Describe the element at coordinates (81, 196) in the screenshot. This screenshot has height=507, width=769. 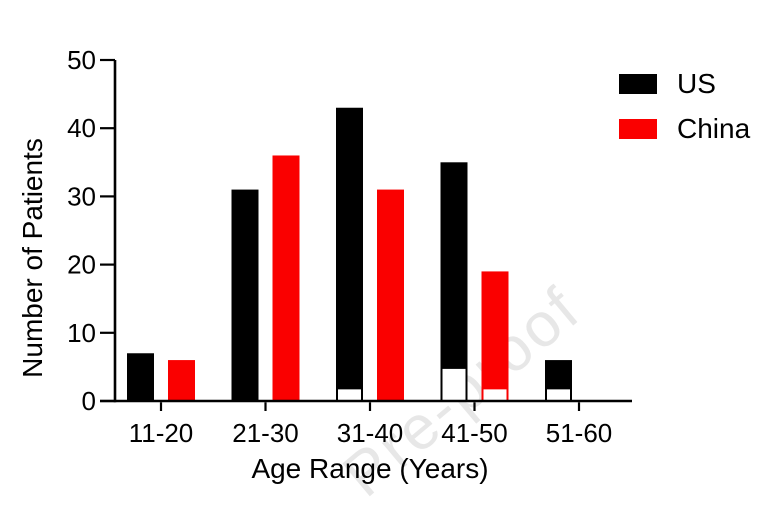
I see `y-tick-label-30: 30` at that location.